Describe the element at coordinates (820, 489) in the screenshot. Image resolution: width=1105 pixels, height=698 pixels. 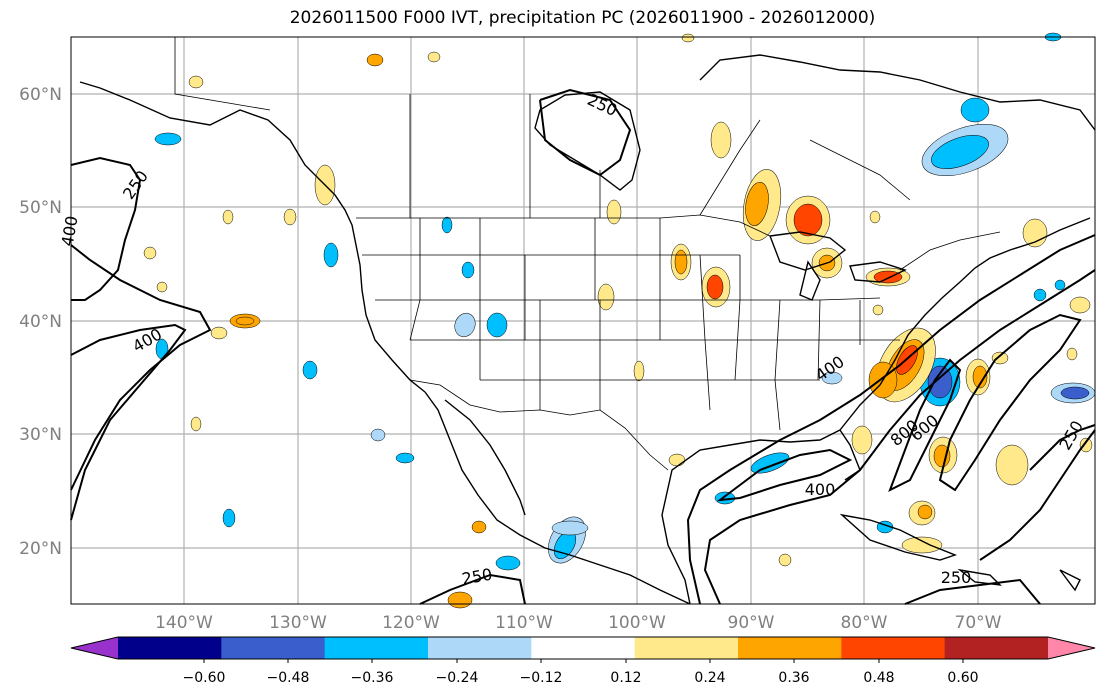
I see `ivt-contour-label: 400` at that location.